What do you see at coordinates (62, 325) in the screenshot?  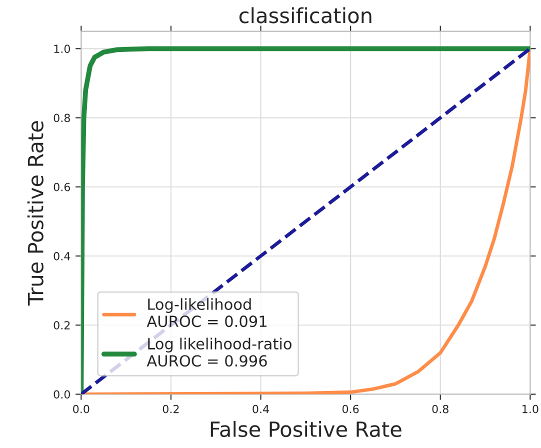 I see `y-tick-label: 0.2` at bounding box center [62, 325].